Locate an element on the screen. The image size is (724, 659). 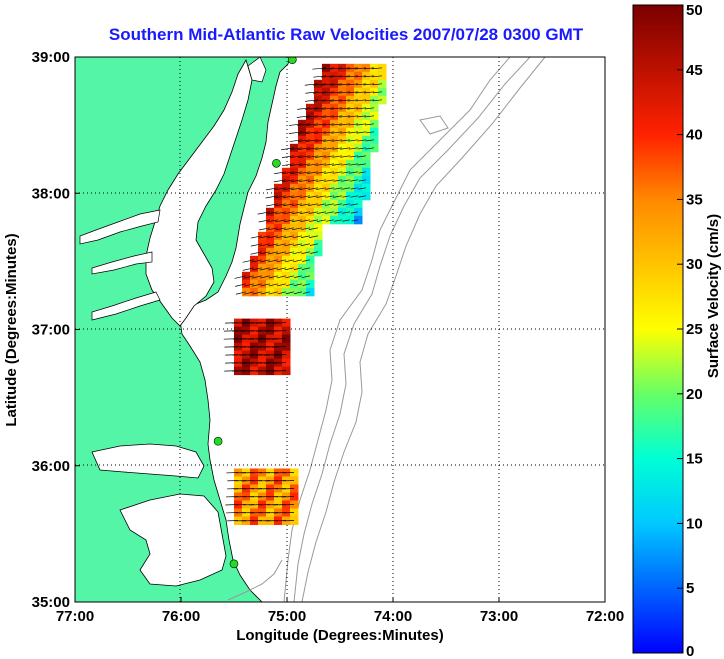
colorbar-tick-label: 40 is located at coordinates (694, 135).